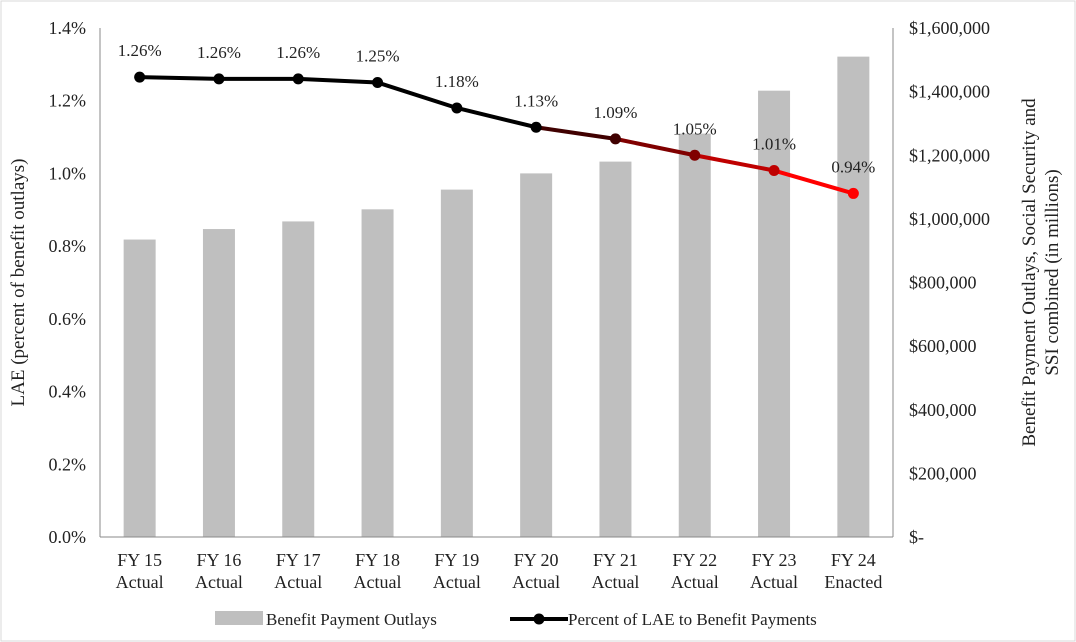 The width and height of the screenshot is (1076, 642). I want to click on legend-label-line: Percent of LAE to Benefit Payments, so click(692, 619).